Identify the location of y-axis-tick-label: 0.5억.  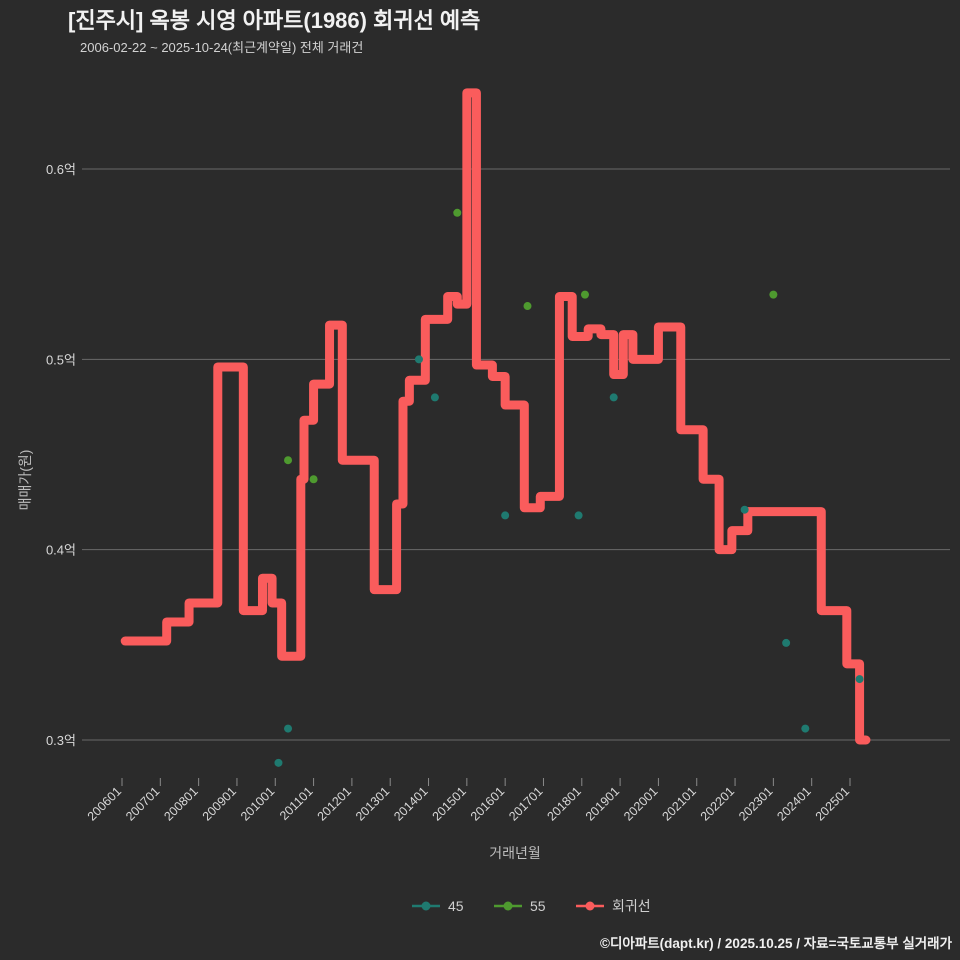
(61, 359).